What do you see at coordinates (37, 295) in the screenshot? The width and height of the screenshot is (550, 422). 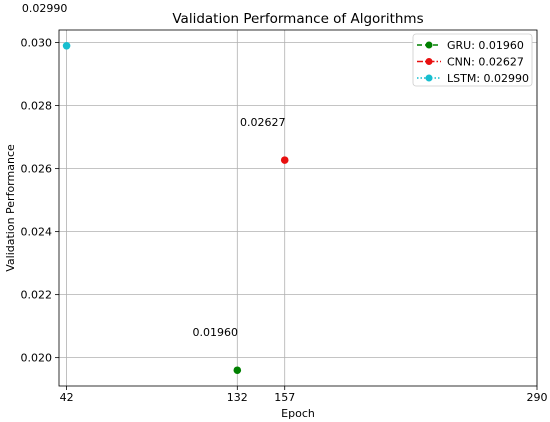 I see `y-tick-label: 0.022` at bounding box center [37, 295].